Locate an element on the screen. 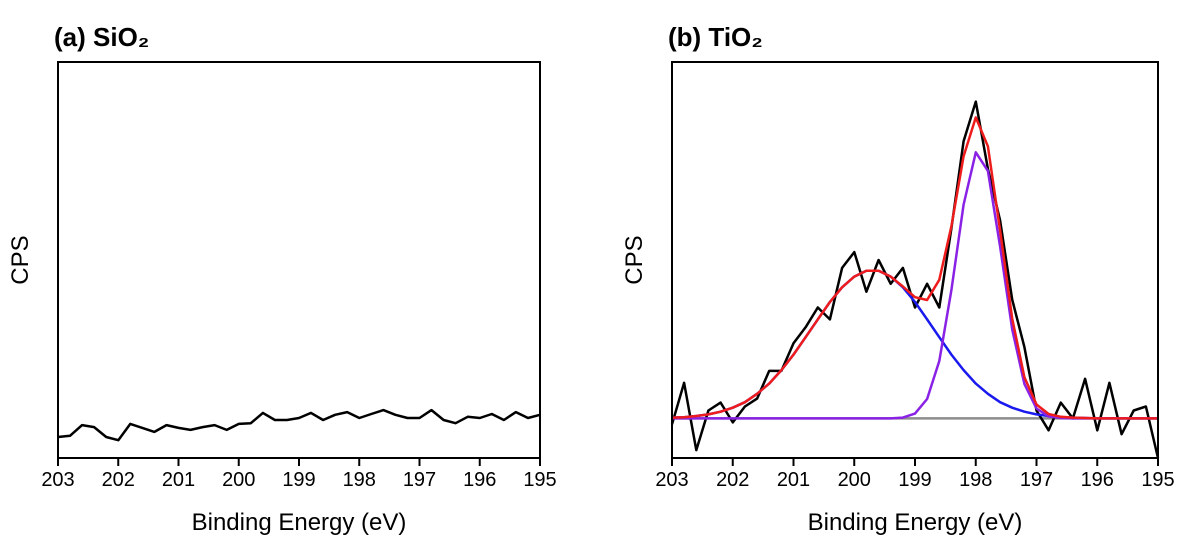 The image size is (1180, 540). panel-title: (a) SiO₂ is located at coordinates (101, 37).